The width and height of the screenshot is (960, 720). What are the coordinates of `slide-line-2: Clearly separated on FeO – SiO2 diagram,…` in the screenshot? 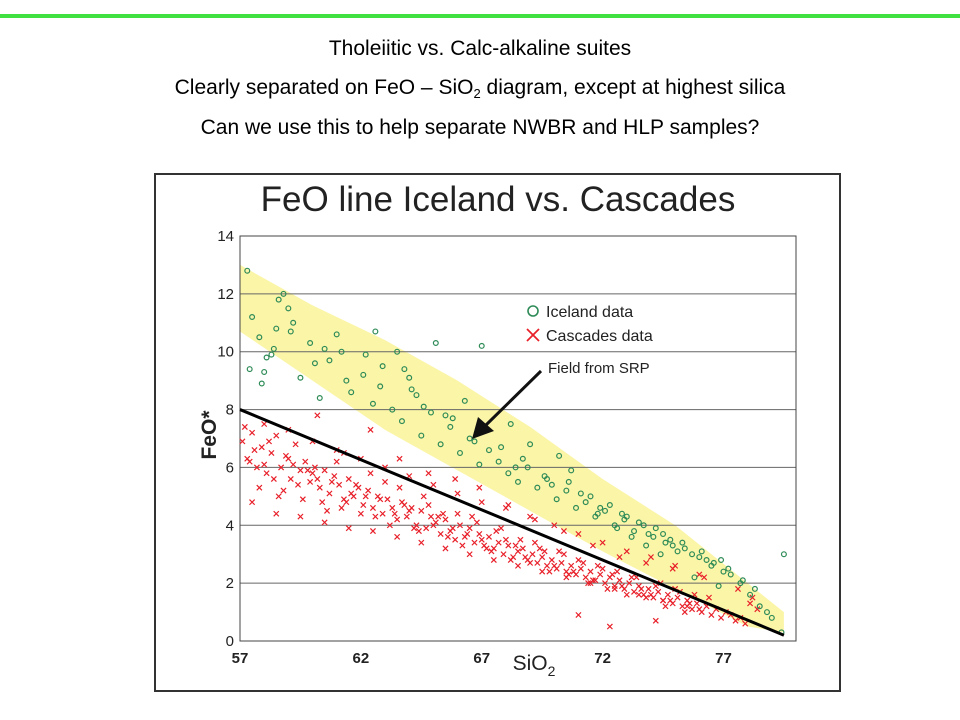 It's located at (480, 88).